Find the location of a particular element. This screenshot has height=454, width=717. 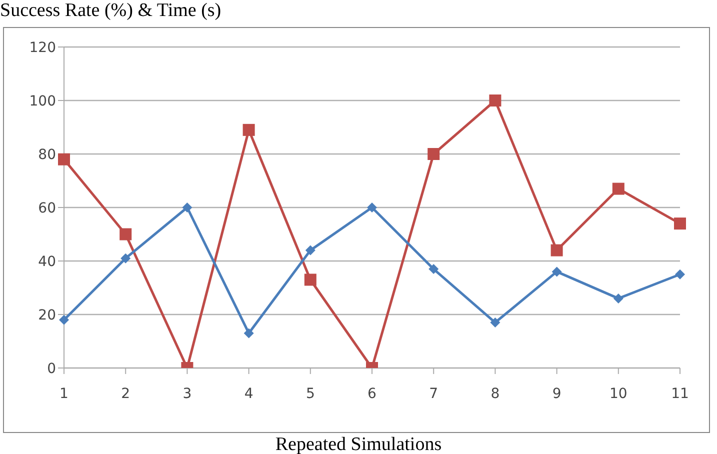

x-tick-label: 4 is located at coordinates (249, 394).